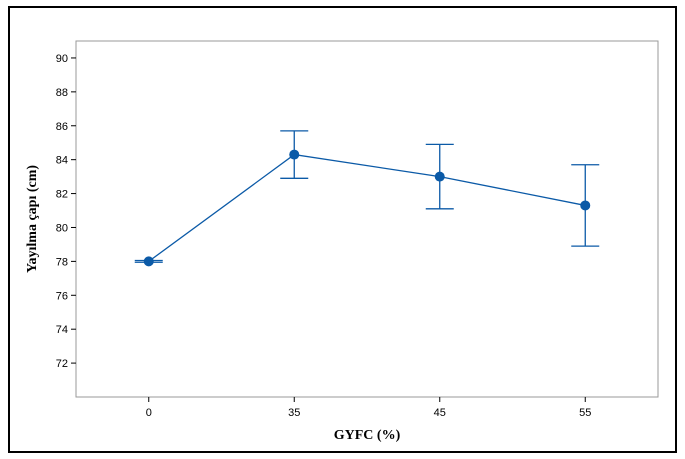 The height and width of the screenshot is (459, 685). What do you see at coordinates (149, 413) in the screenshot?
I see `x-tick-label: 0` at bounding box center [149, 413].